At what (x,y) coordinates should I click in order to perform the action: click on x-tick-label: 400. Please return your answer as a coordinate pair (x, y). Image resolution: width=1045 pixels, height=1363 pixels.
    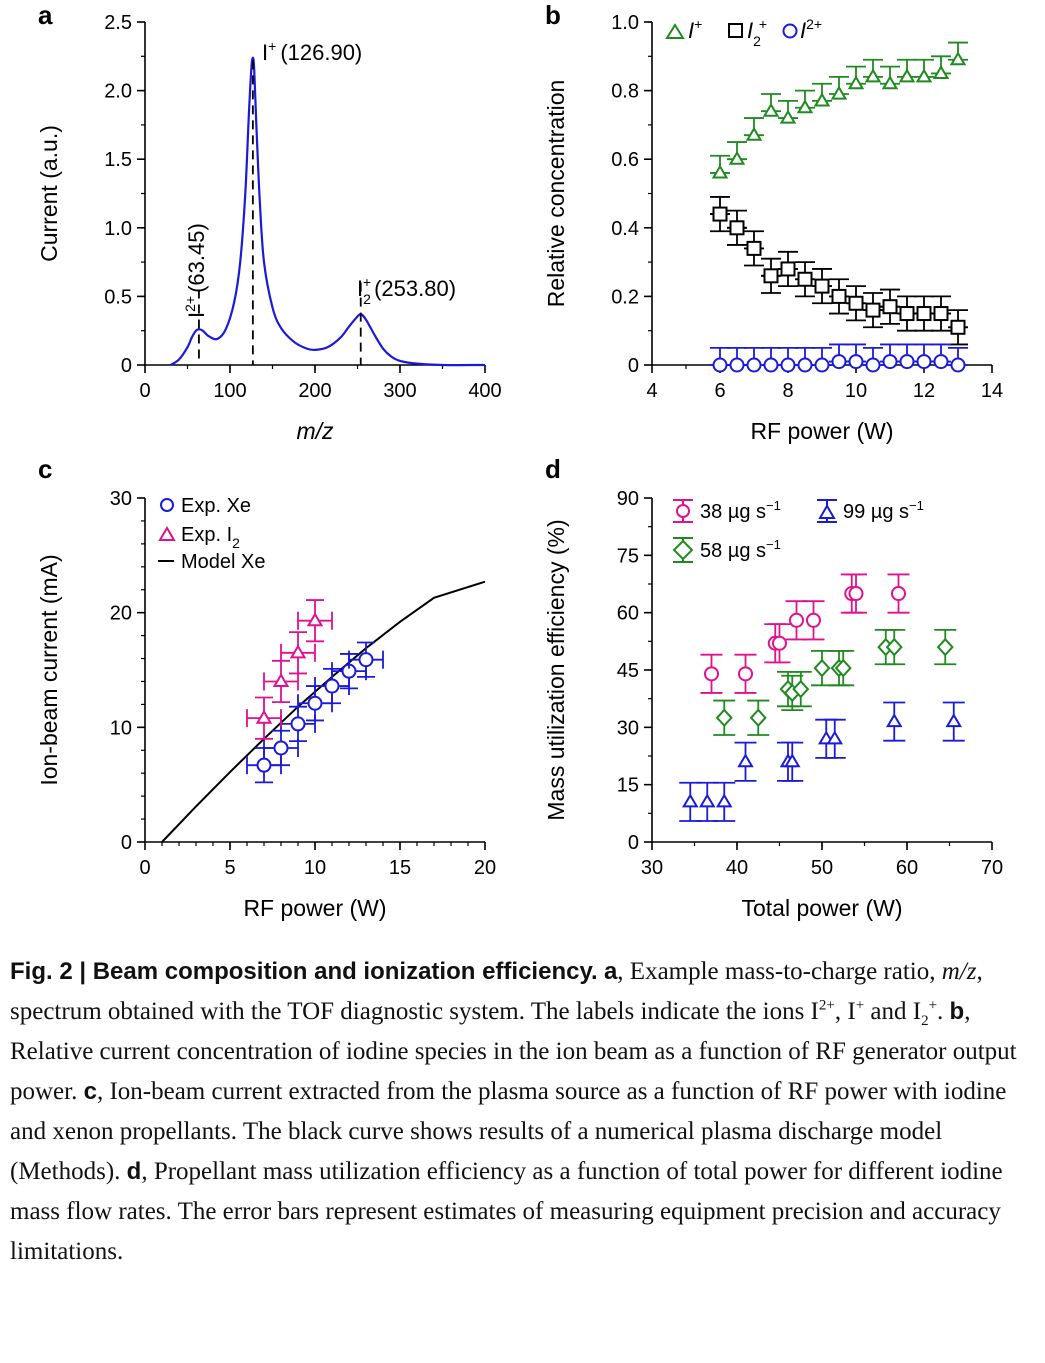
    Looking at the image, I should click on (484, 391).